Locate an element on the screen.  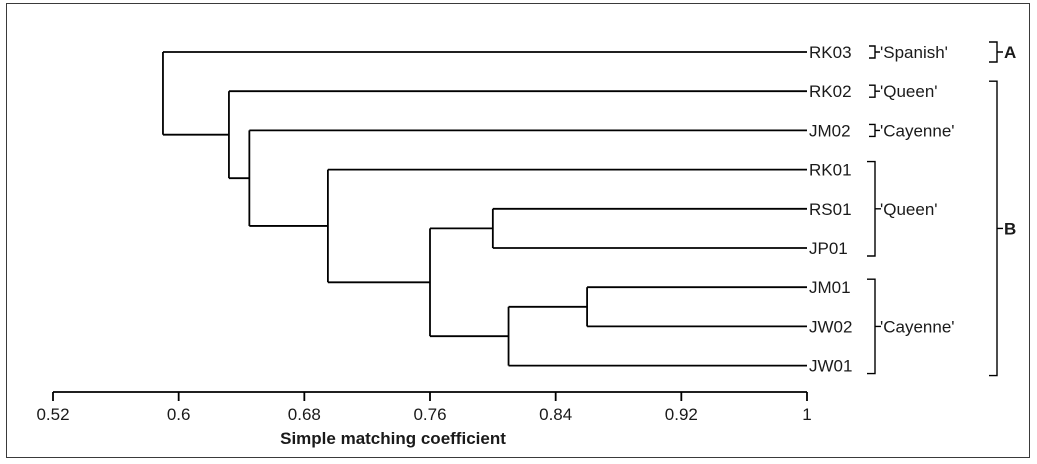
leaf-label: RS01 is located at coordinates (830, 209).